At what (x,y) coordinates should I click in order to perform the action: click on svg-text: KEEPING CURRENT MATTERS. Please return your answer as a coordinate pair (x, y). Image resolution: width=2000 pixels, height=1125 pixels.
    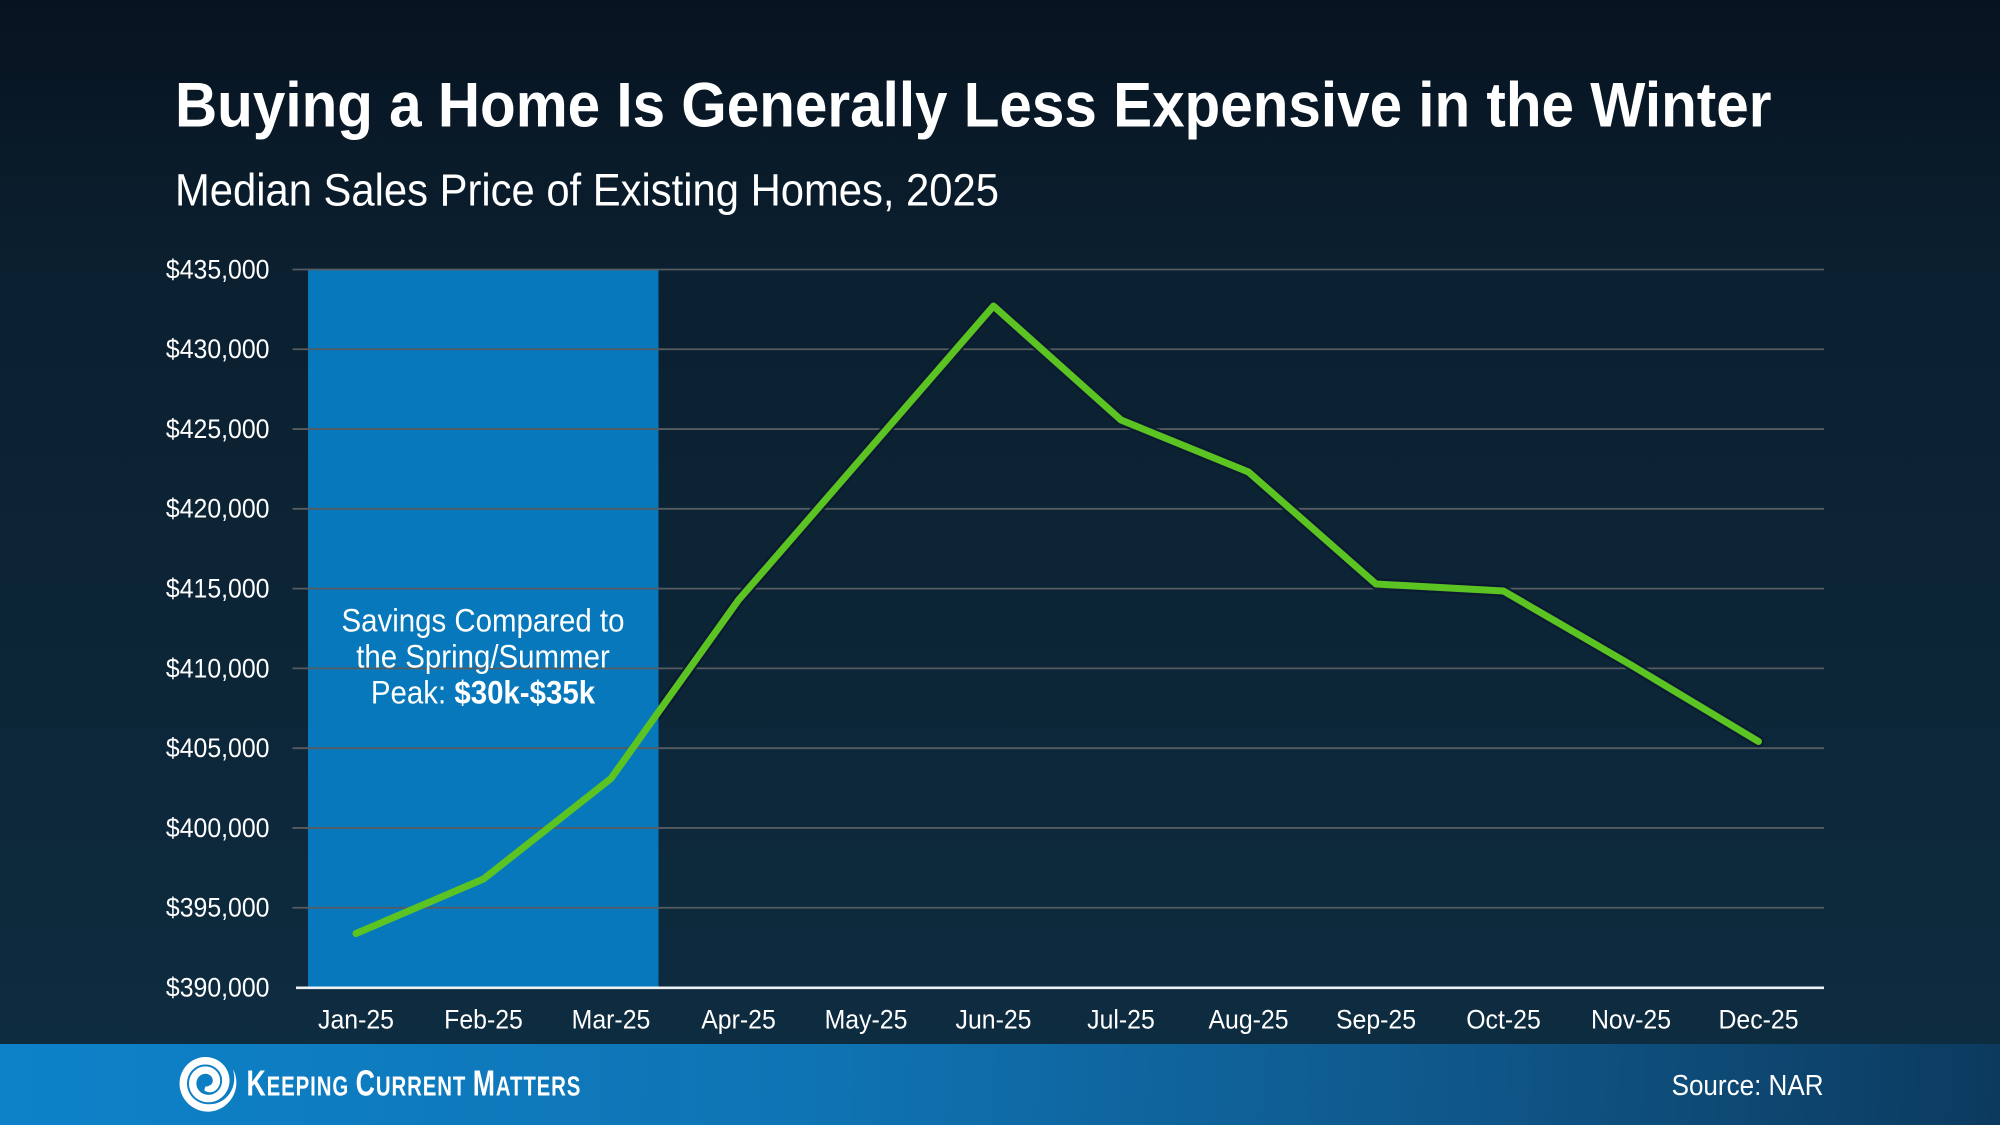
    Looking at the image, I should click on (413, 1083).